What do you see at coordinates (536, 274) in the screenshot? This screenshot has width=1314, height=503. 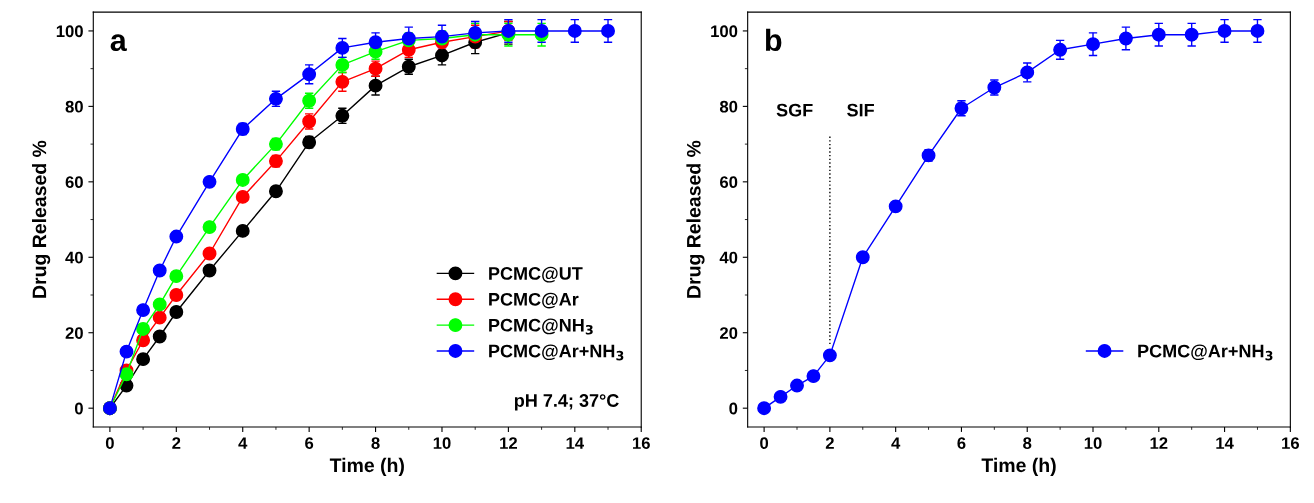 I see `legend-label: PCMC@UT` at bounding box center [536, 274].